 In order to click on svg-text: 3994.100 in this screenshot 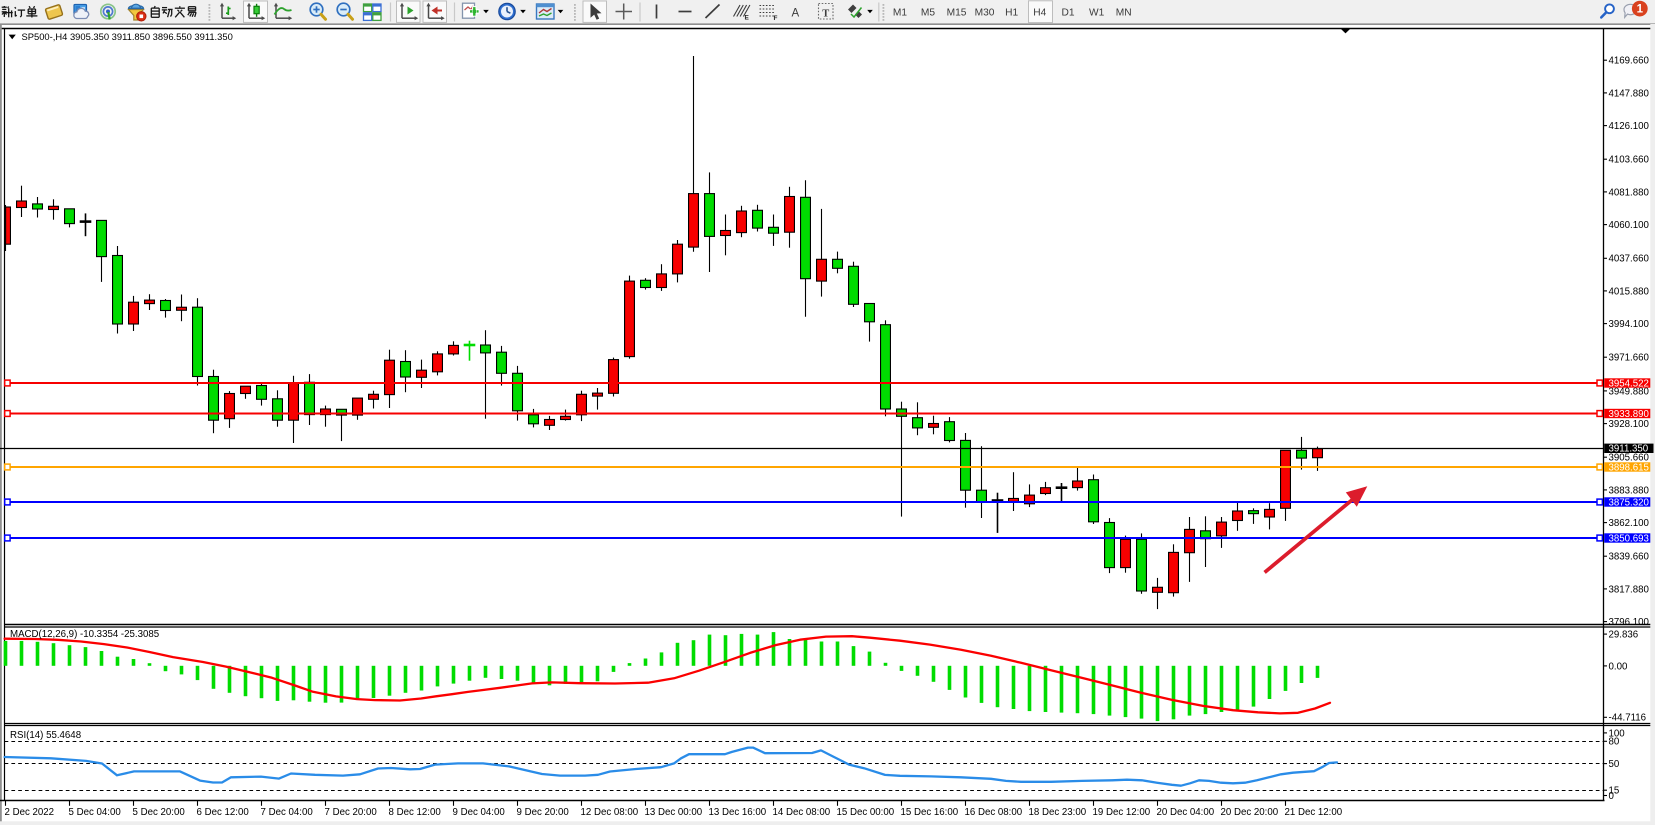, I will do `click(1629, 324)`.